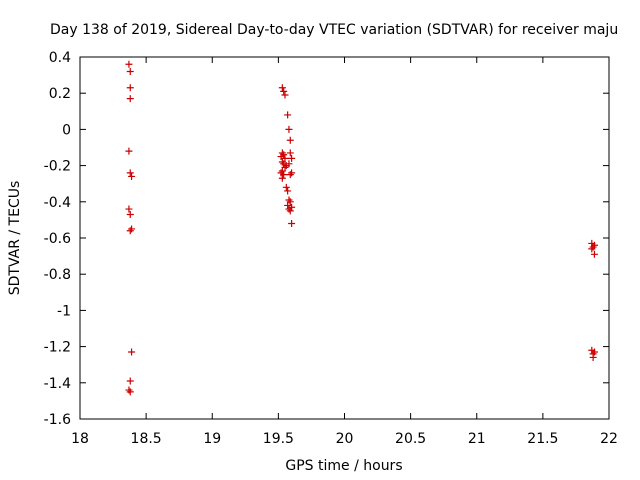 The height and width of the screenshot is (480, 640). I want to click on x-tick-label: 21.5, so click(542, 439).